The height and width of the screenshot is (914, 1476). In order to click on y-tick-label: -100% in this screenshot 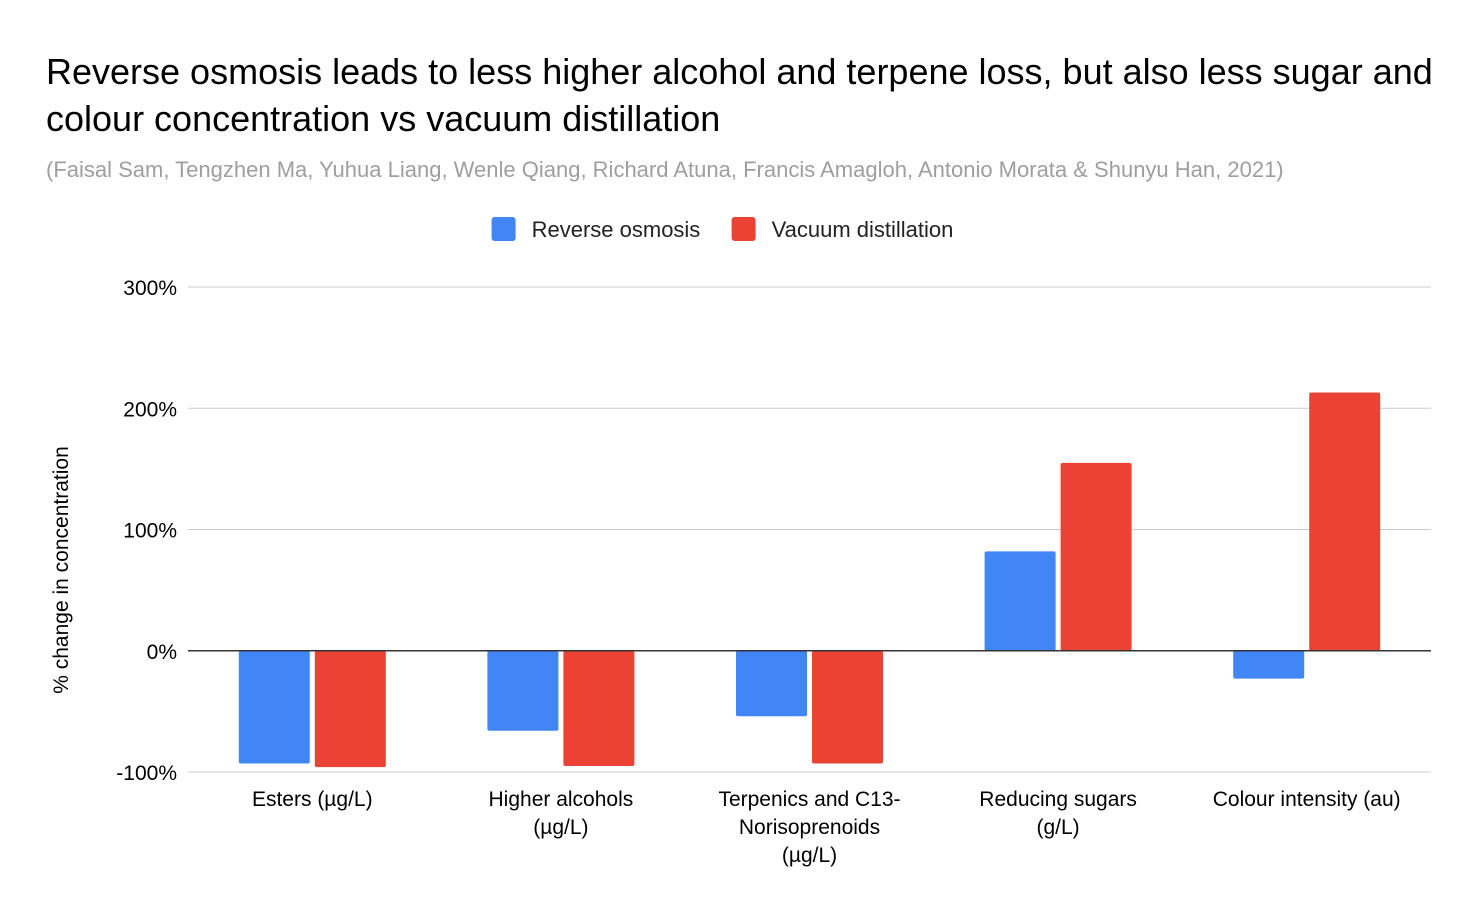, I will do `click(146, 773)`.